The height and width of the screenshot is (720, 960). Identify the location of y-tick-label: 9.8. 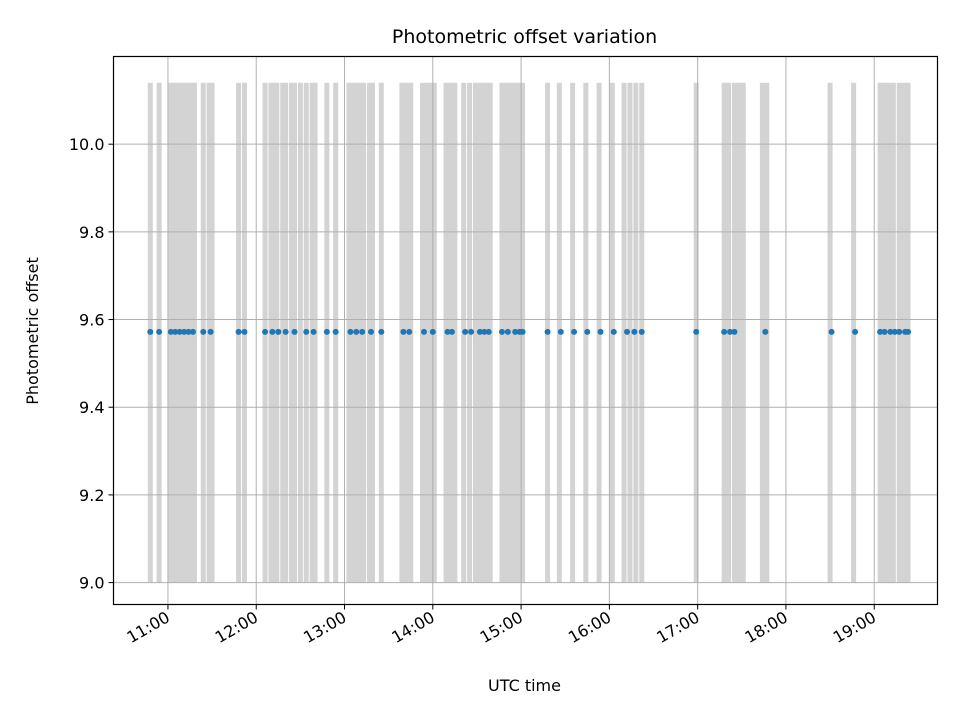
(91, 232).